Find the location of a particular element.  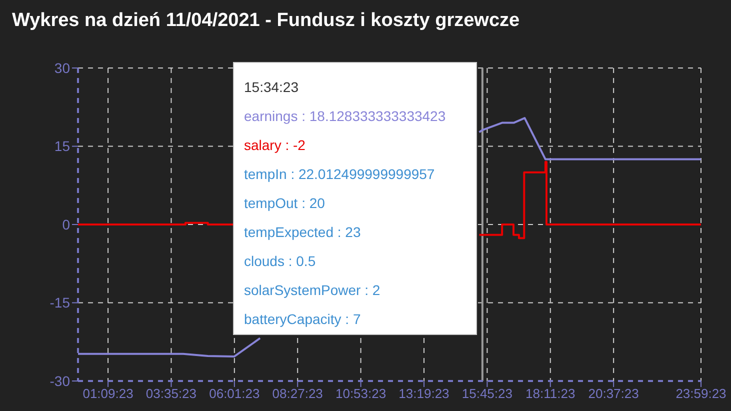

annotation: tempIn : 22.012499999999957 is located at coordinates (340, 174).